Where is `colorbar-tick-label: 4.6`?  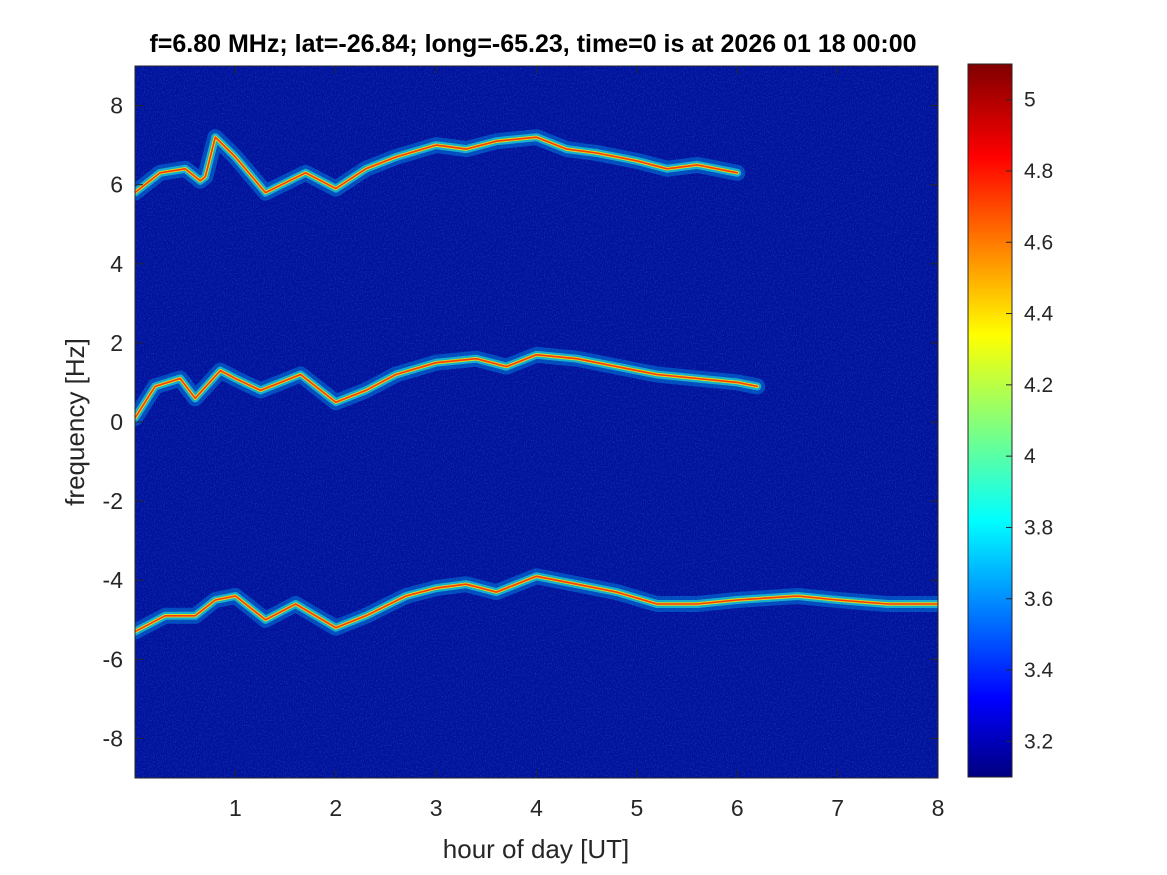 colorbar-tick-label: 4.6 is located at coordinates (1038, 242).